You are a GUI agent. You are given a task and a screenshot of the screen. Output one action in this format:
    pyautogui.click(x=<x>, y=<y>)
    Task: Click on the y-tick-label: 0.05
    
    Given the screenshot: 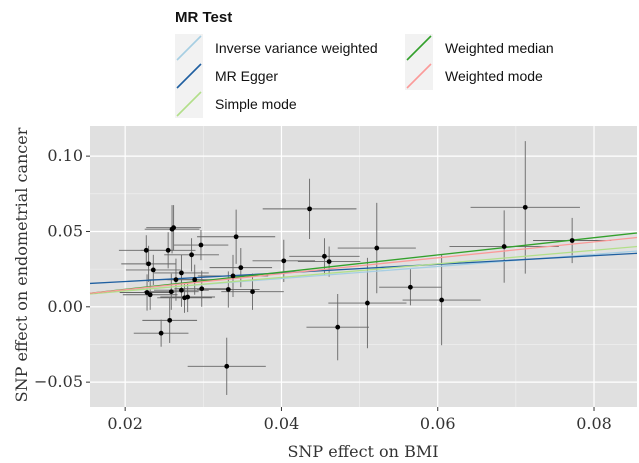 What is the action you would take?
    pyautogui.click(x=65, y=230)
    